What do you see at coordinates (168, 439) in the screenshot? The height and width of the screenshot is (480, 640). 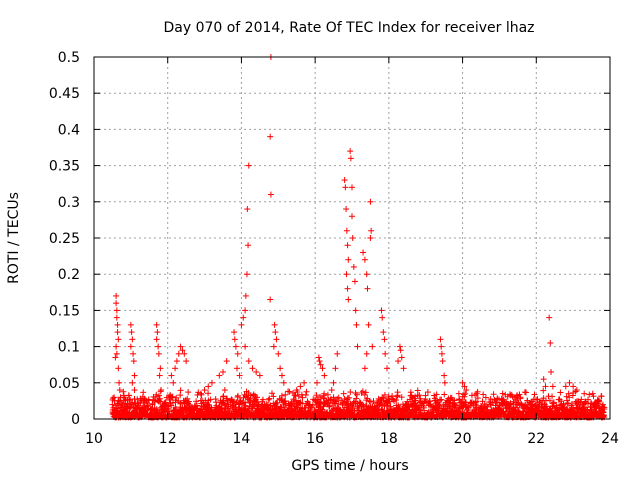 I see `x-tick-label: 12` at bounding box center [168, 439].